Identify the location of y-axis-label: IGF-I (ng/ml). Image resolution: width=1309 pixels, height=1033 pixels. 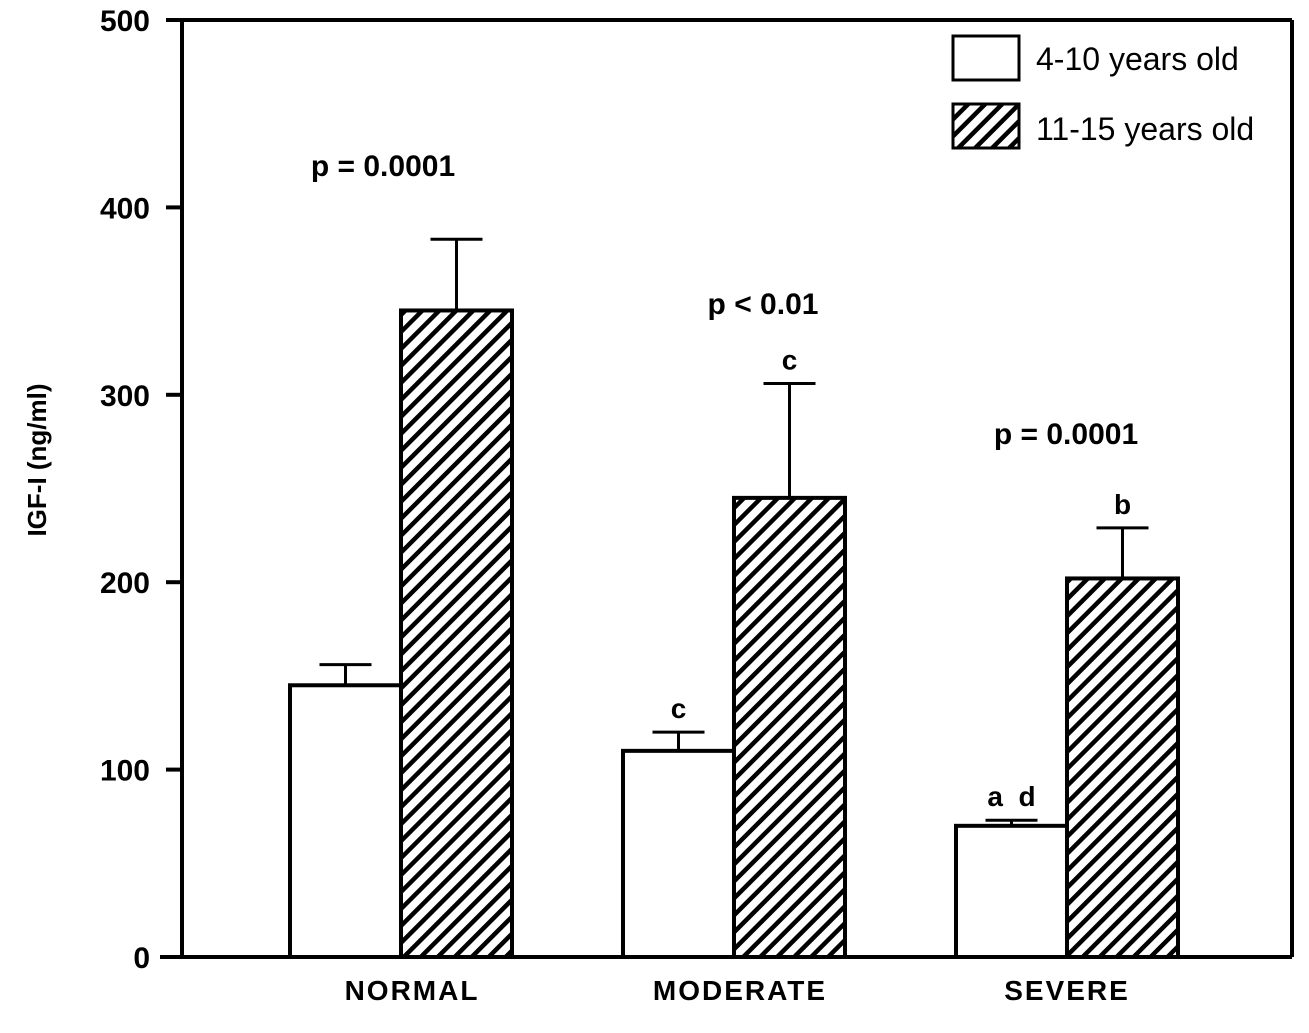
(37, 459).